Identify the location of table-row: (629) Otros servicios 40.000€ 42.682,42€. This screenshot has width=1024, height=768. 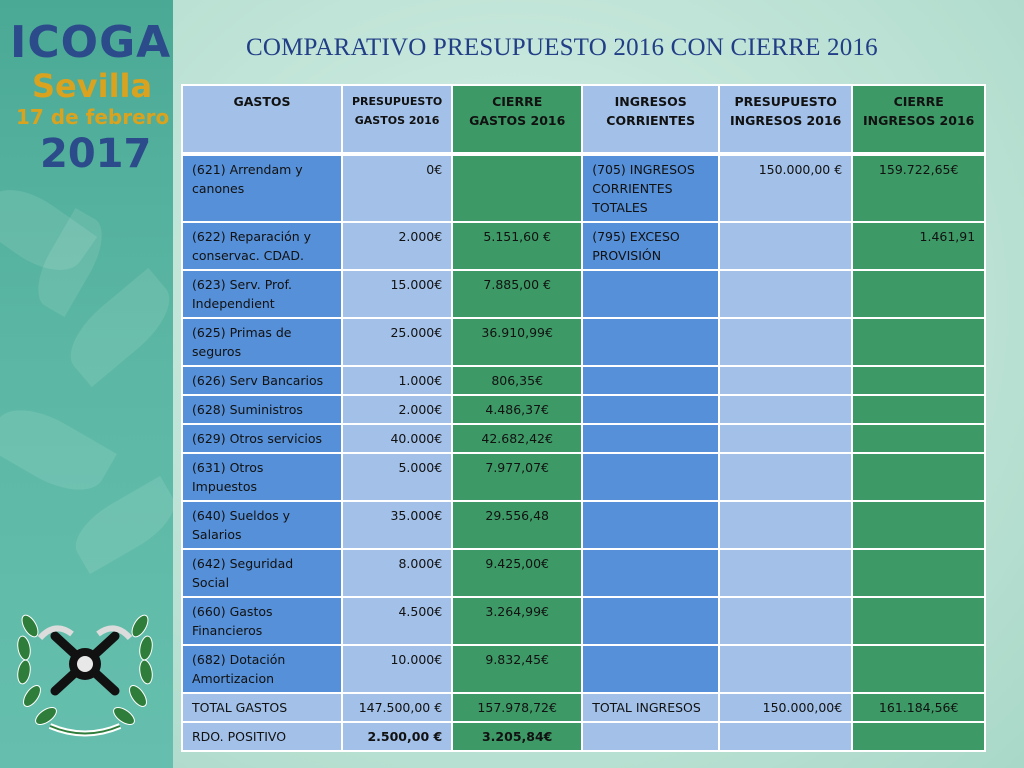
(584, 438).